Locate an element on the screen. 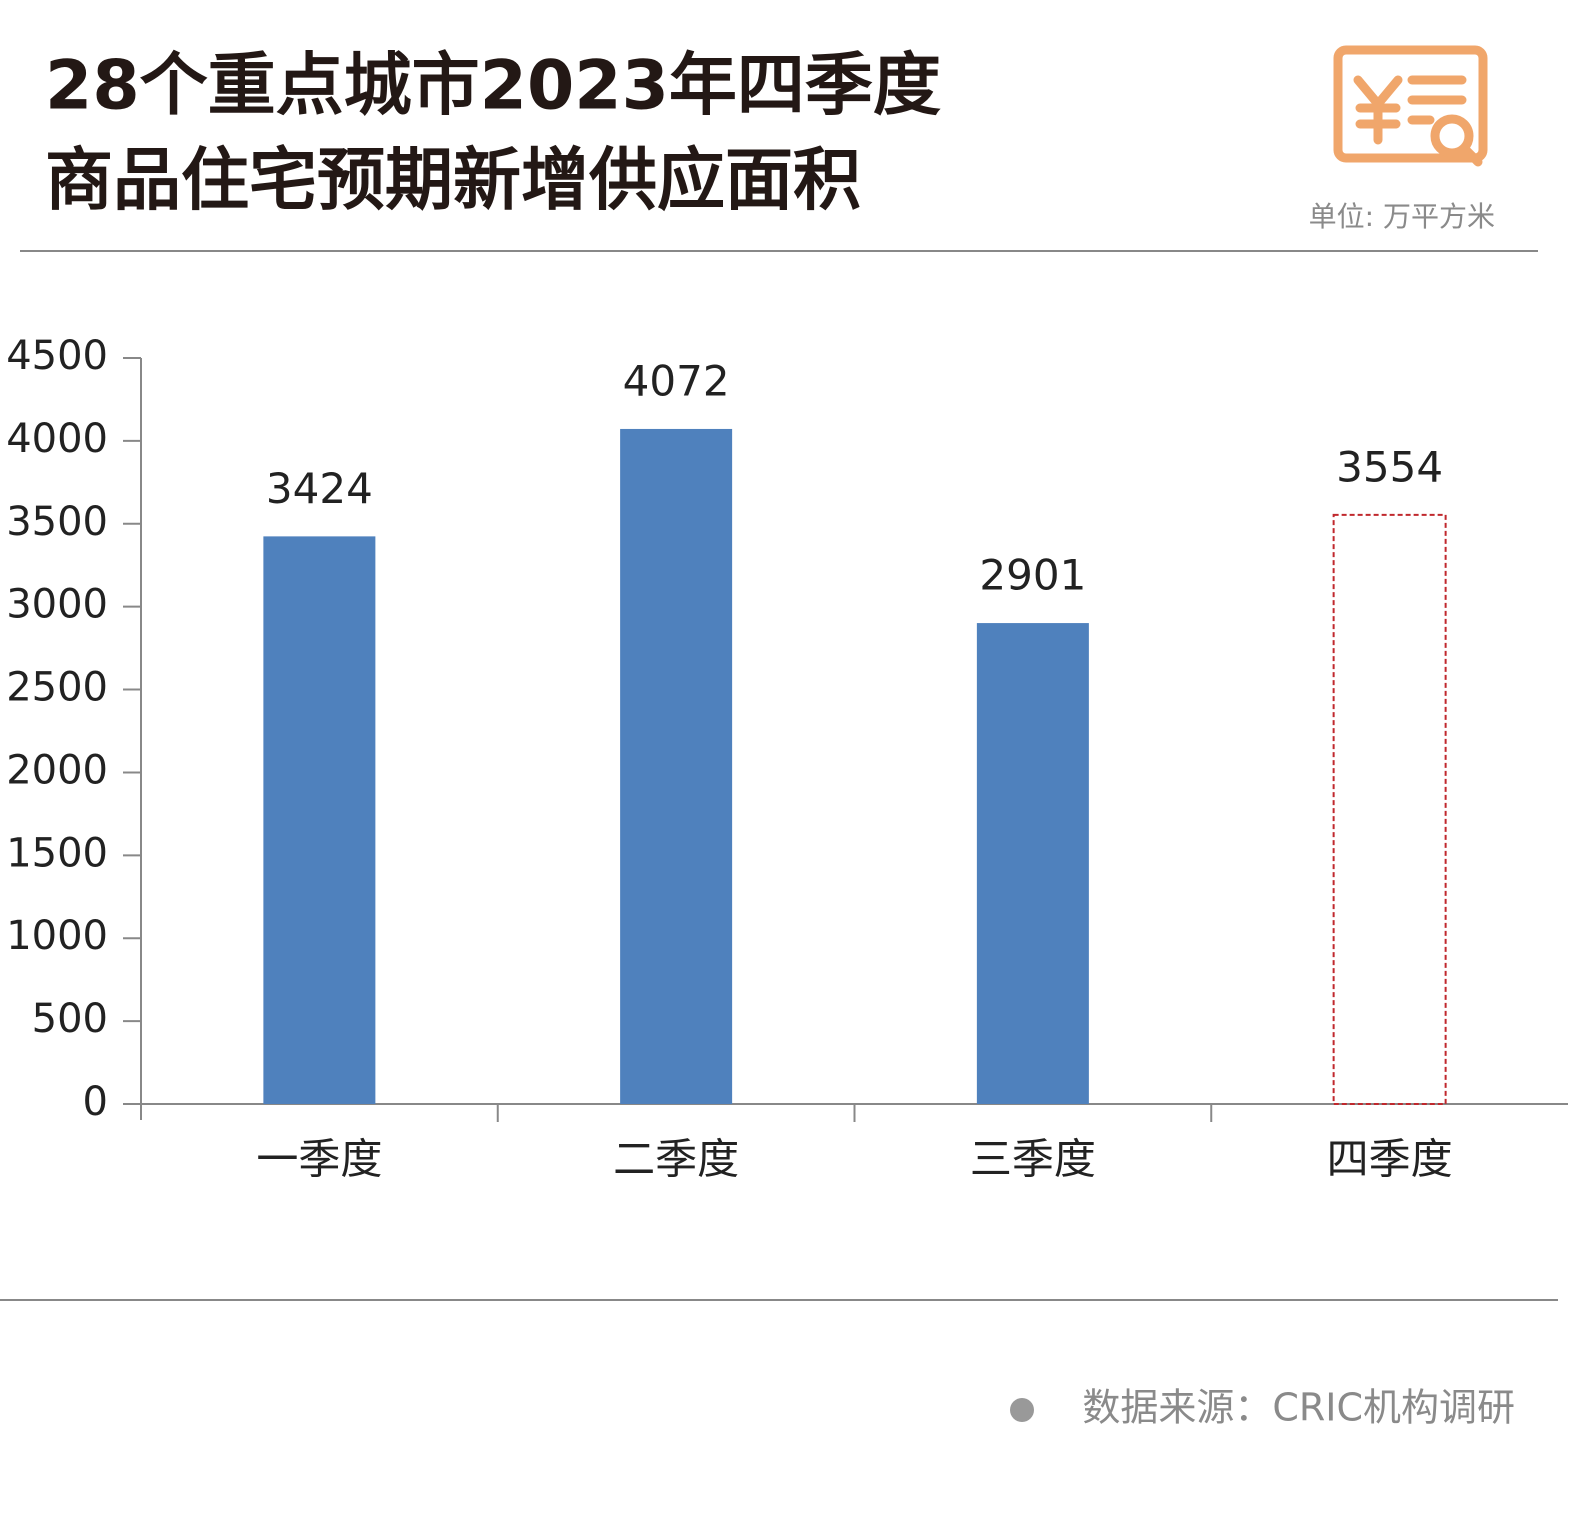 Image resolution: width=1584 pixels, height=1530 pixels. y-tick-label: 1500 is located at coordinates (57, 853).